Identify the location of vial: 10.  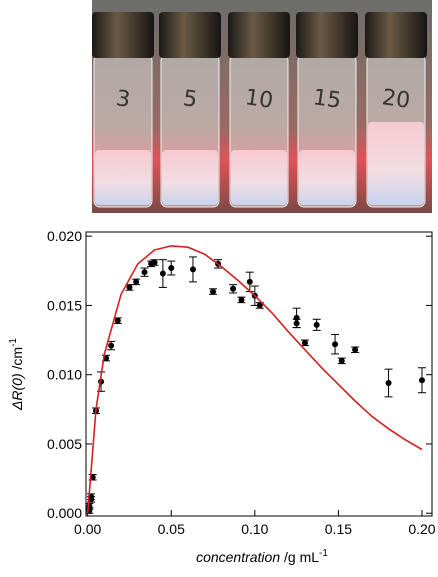
(259, 110).